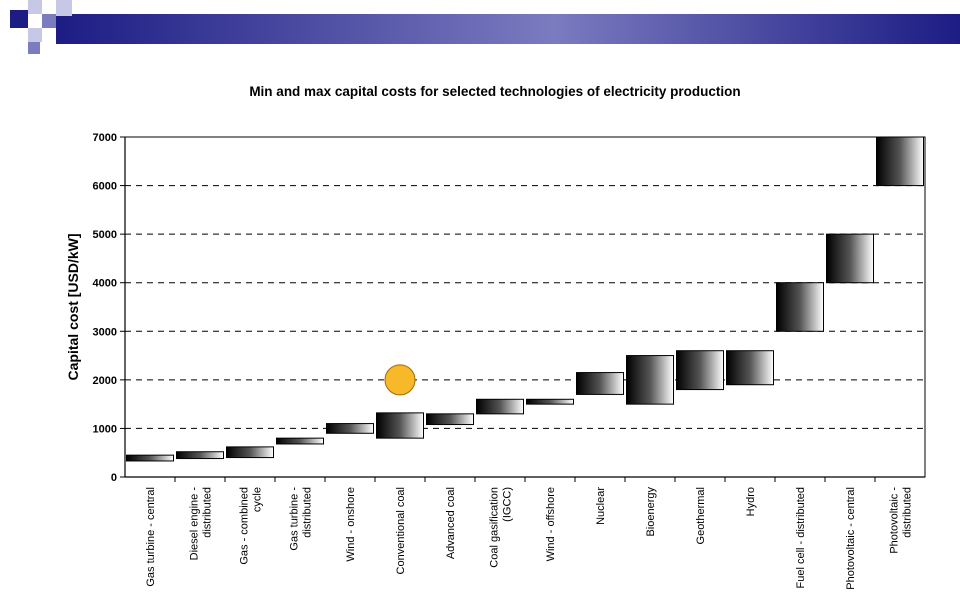  I want to click on category-label: Wind - onshore, so click(351, 524).